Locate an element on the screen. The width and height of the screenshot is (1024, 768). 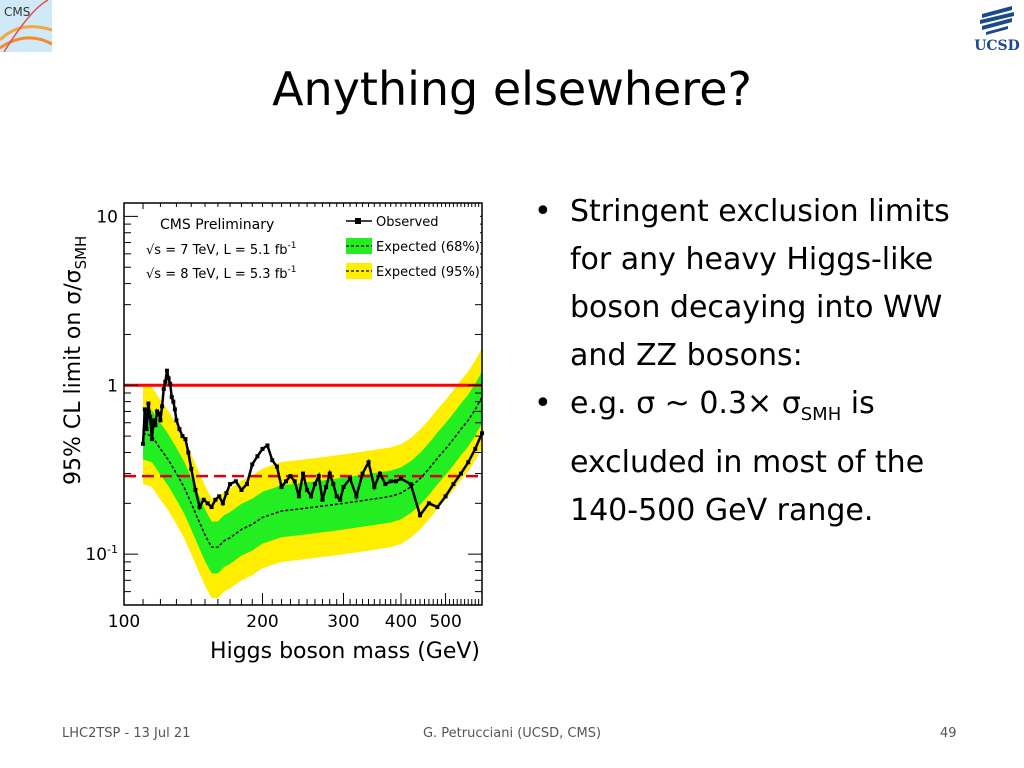
footer-author: G. Petrucciani (UCSD, CMS) is located at coordinates (512, 733).